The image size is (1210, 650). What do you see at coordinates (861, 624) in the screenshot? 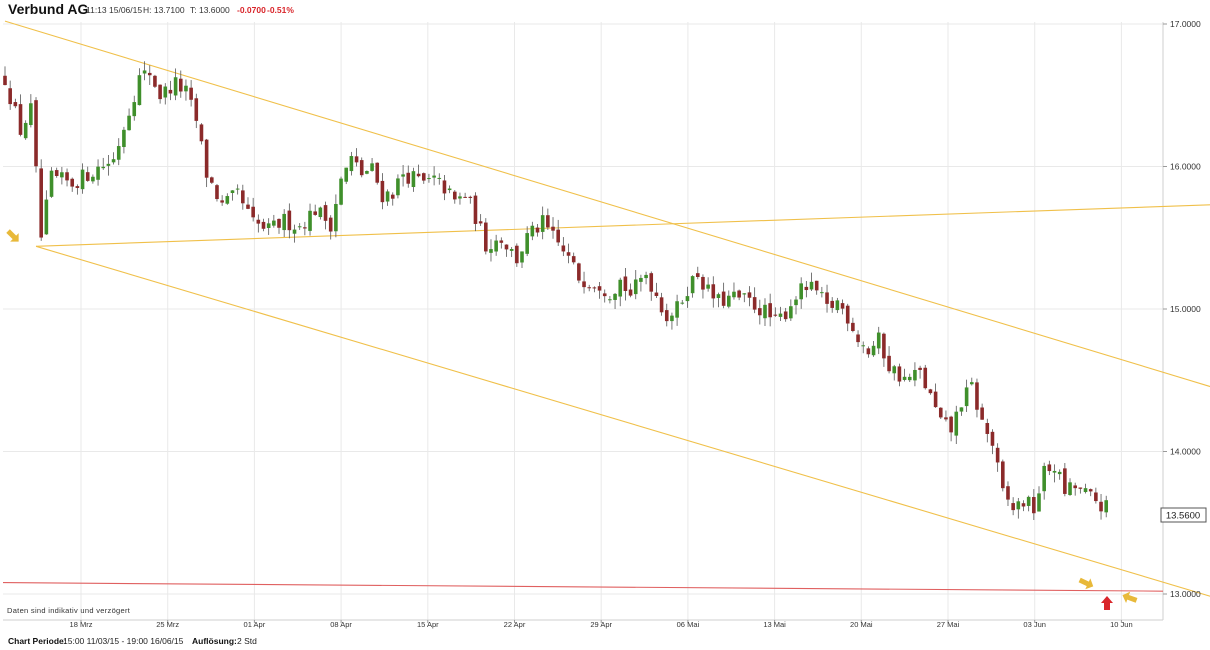
I see `x-tick-label: 20 Mai` at bounding box center [861, 624].